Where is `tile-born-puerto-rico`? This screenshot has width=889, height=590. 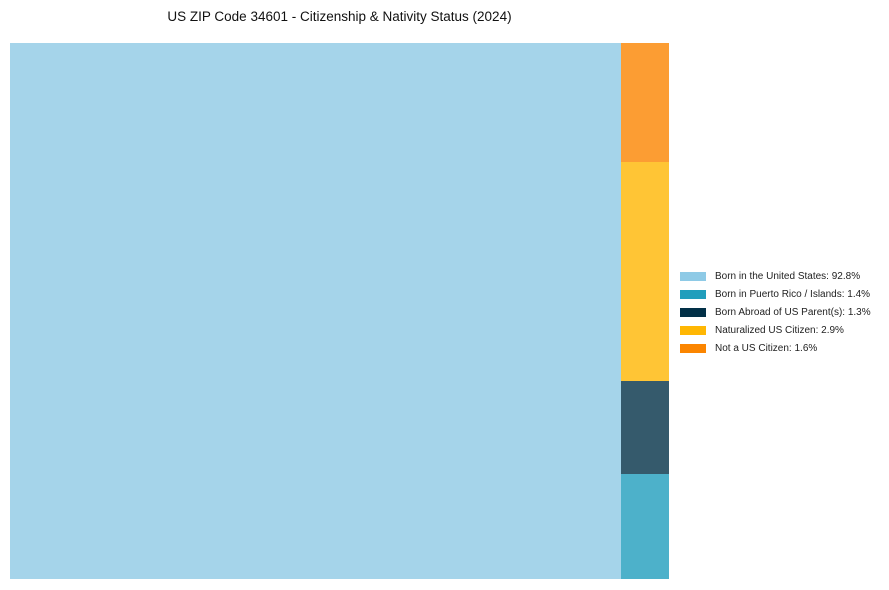 tile-born-puerto-rico is located at coordinates (645, 526).